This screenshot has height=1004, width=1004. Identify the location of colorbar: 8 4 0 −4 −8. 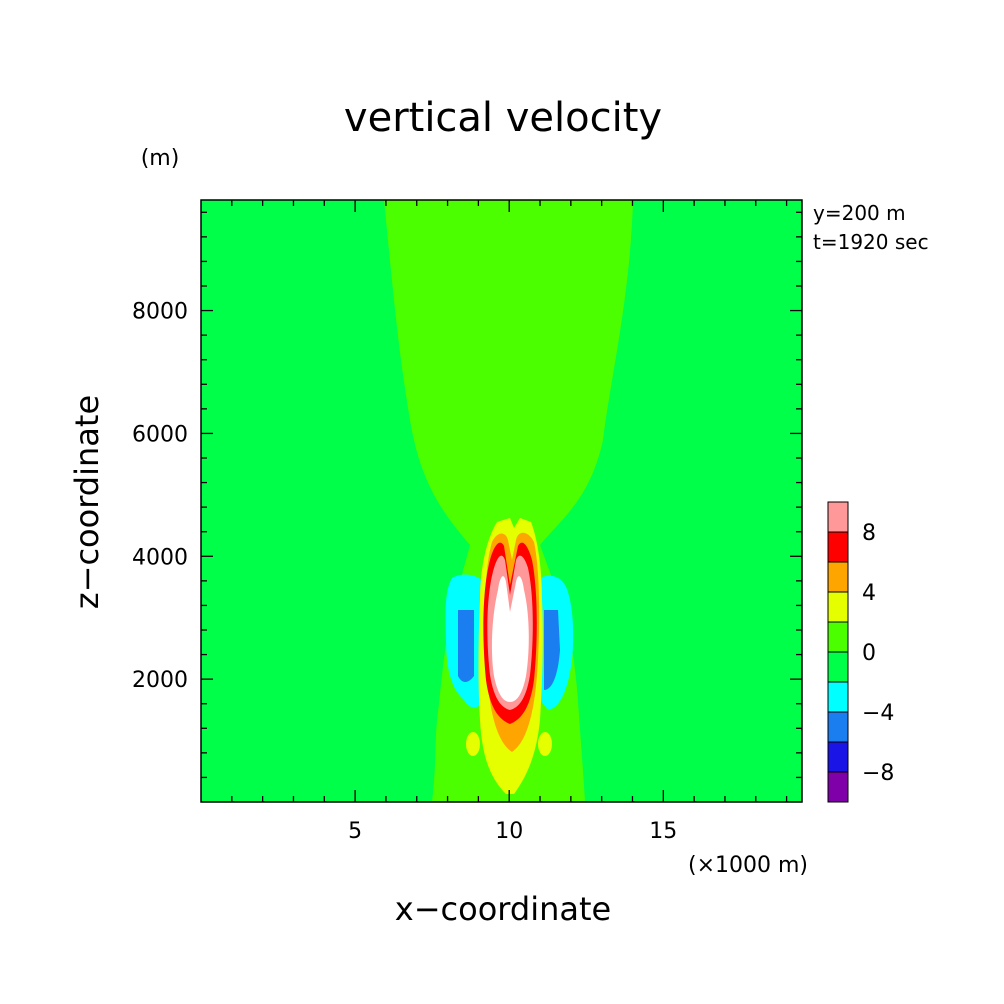
(860, 652).